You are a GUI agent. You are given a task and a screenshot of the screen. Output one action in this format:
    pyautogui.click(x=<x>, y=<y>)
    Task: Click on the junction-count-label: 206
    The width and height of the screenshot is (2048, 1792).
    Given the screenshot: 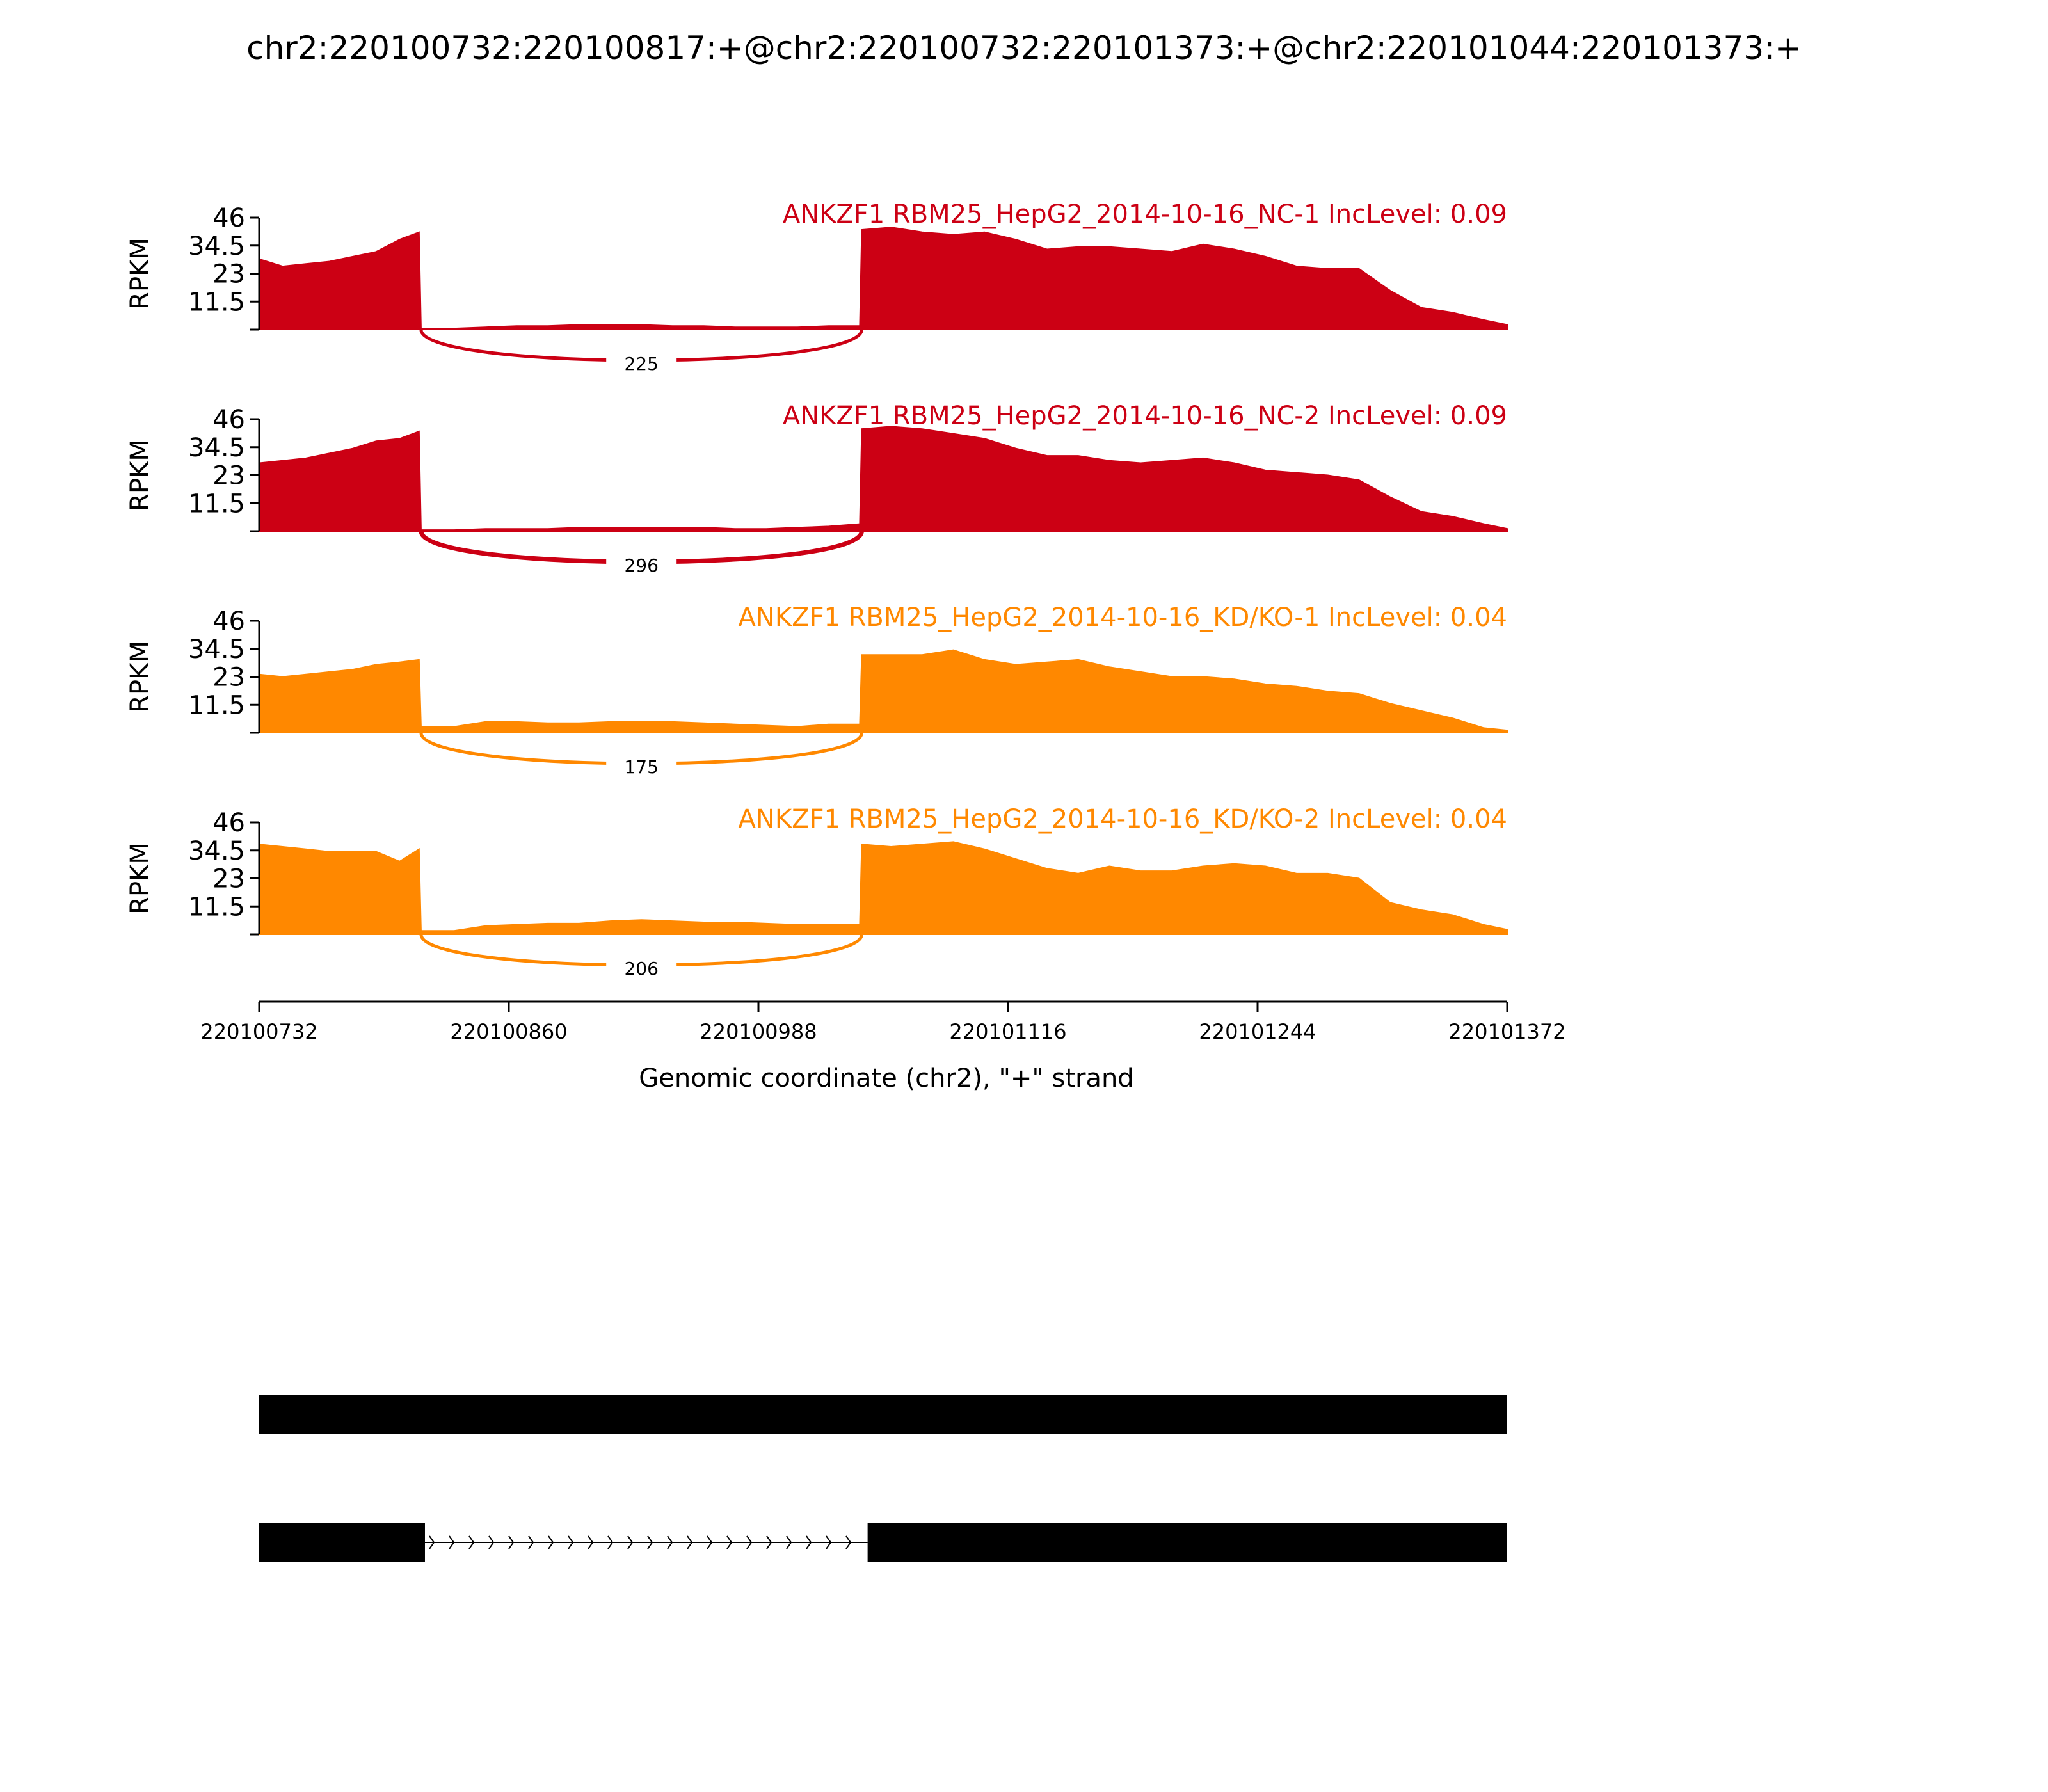 What is the action you would take?
    pyautogui.click(x=641, y=968)
    